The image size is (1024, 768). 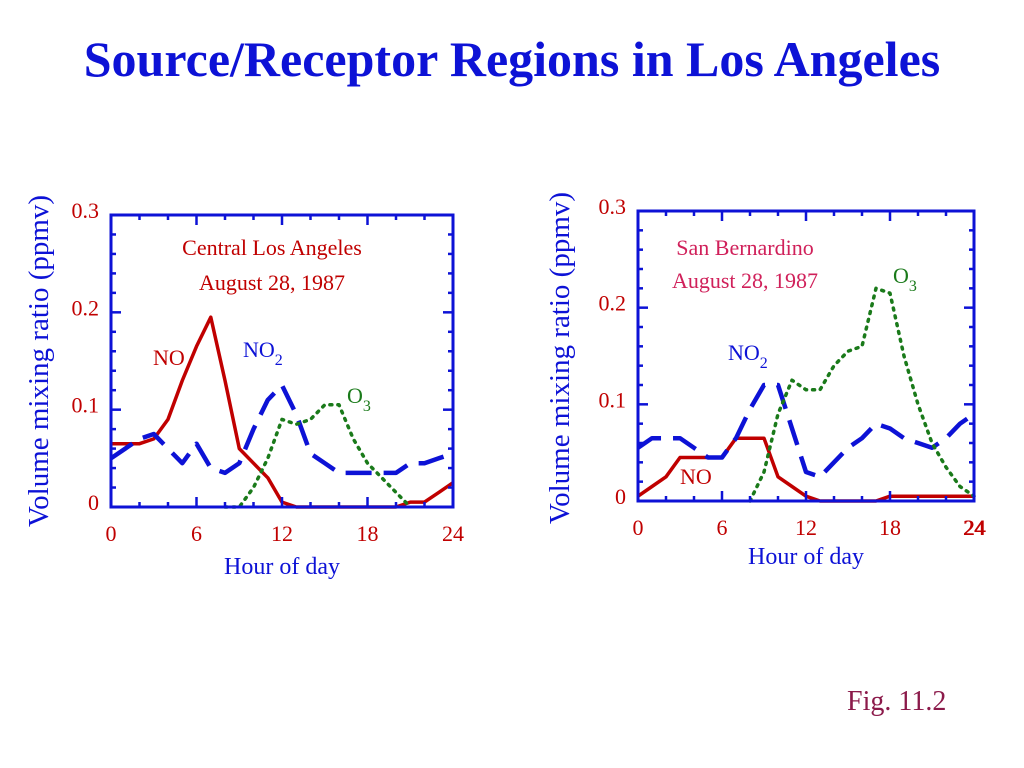 I want to click on series-label-no2-sb: NO2, so click(x=748, y=356).